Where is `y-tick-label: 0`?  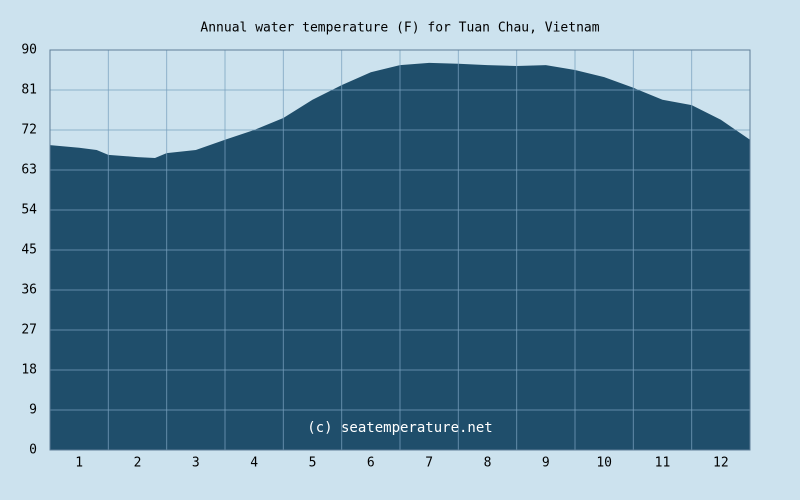
y-tick-label: 0 is located at coordinates (33, 450).